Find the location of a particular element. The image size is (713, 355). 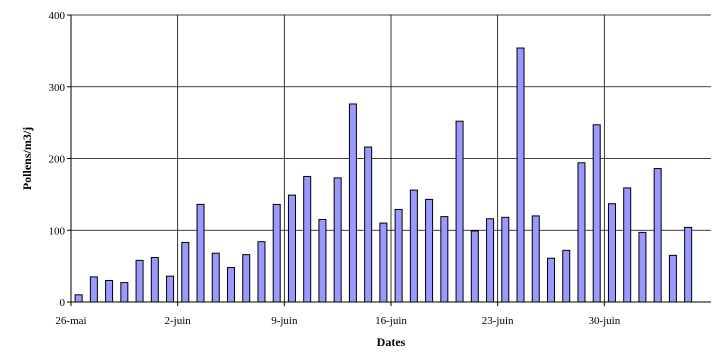

y-tick-label: 300 is located at coordinates (57, 88).